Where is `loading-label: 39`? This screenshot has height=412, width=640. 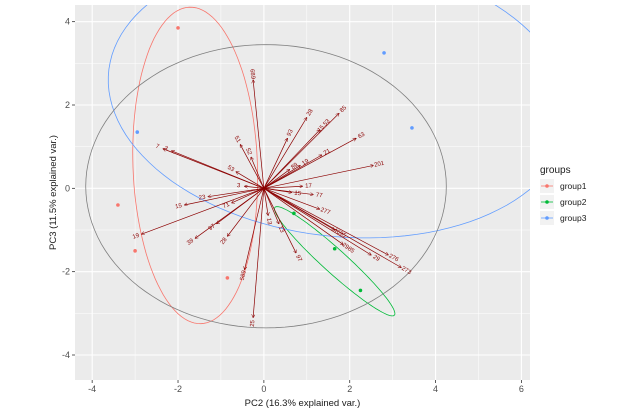 loading-label: 39 is located at coordinates (190, 242).